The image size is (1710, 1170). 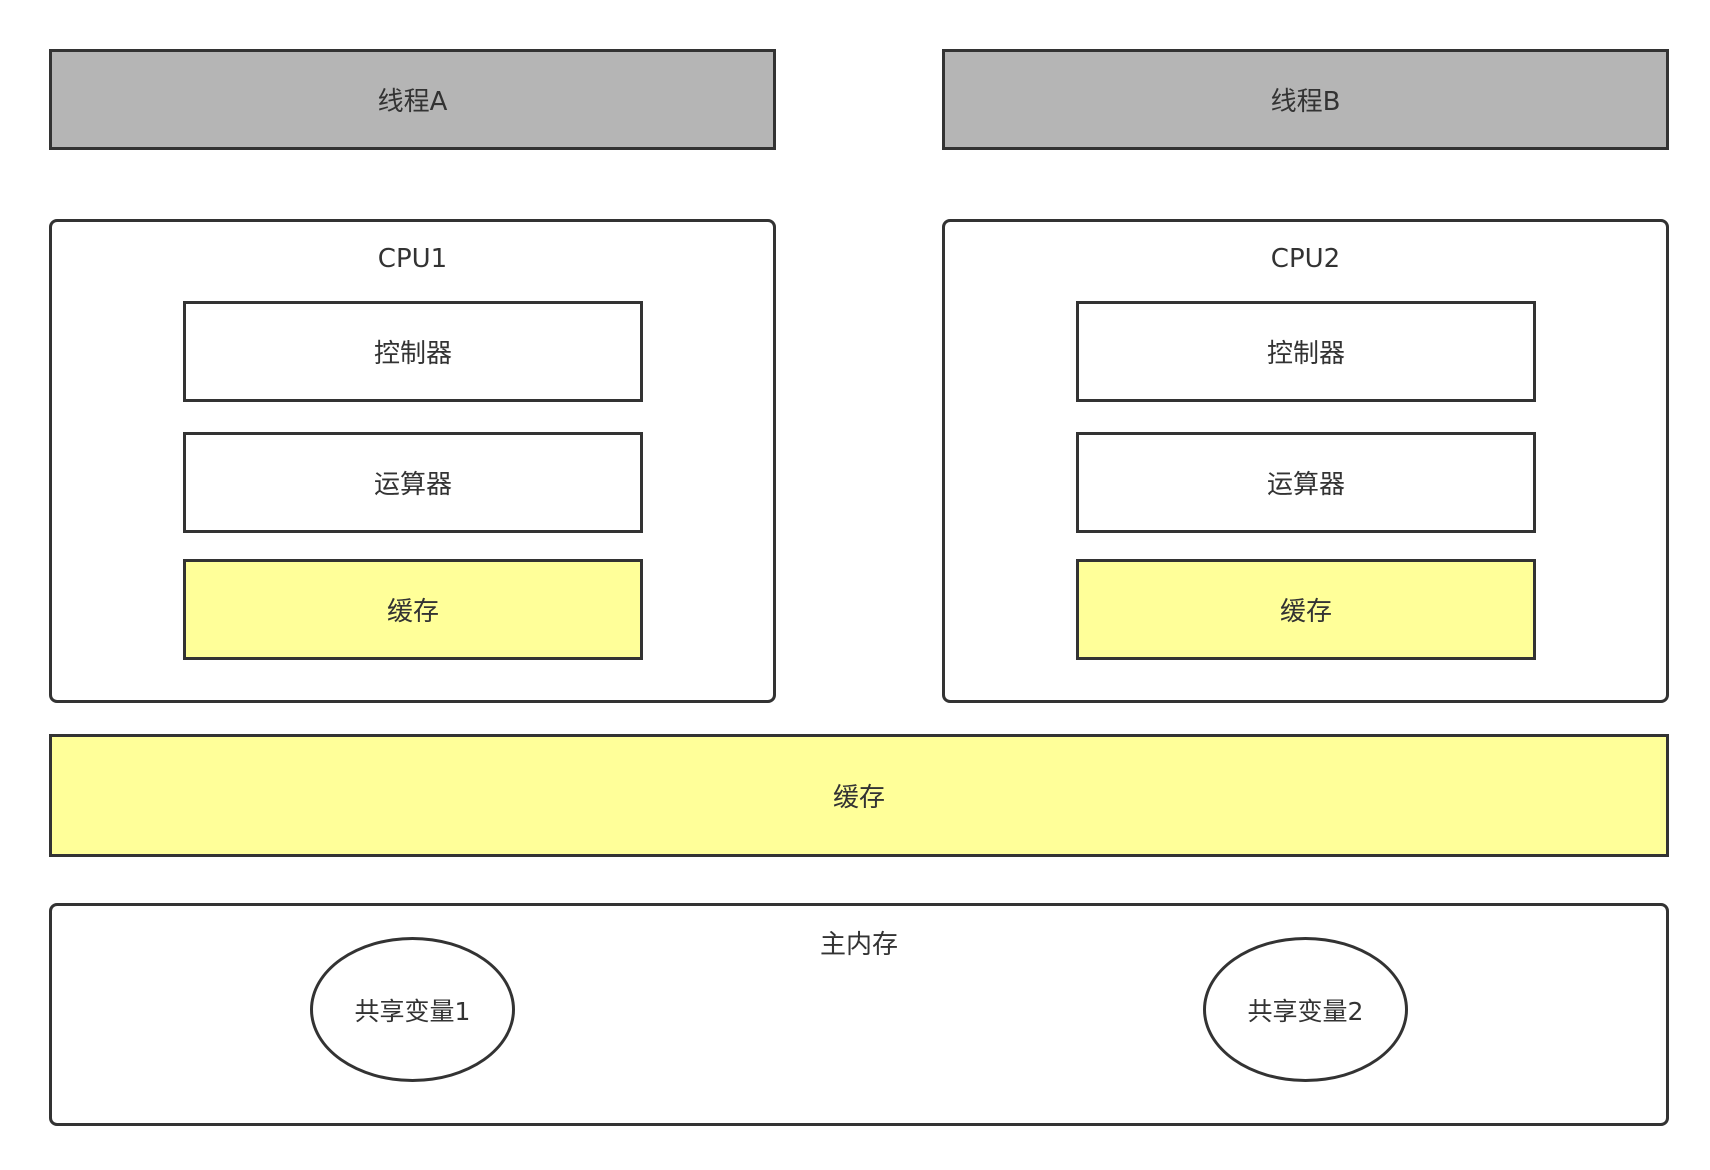 I want to click on thread-a-box: 线程A, so click(x=412, y=99).